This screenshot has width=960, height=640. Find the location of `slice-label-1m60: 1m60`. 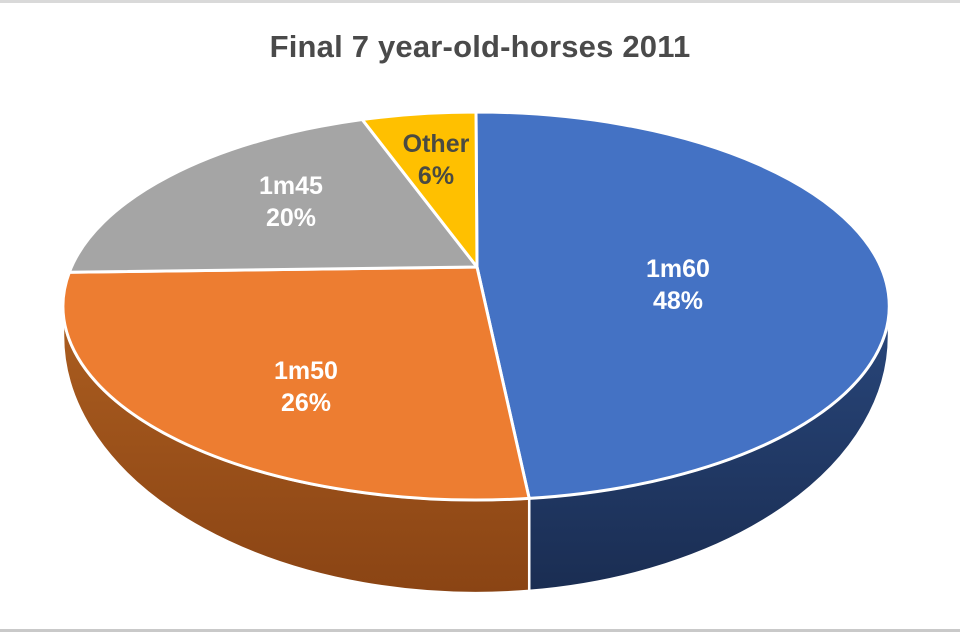

slice-label-1m60: 1m60 is located at coordinates (678, 269).